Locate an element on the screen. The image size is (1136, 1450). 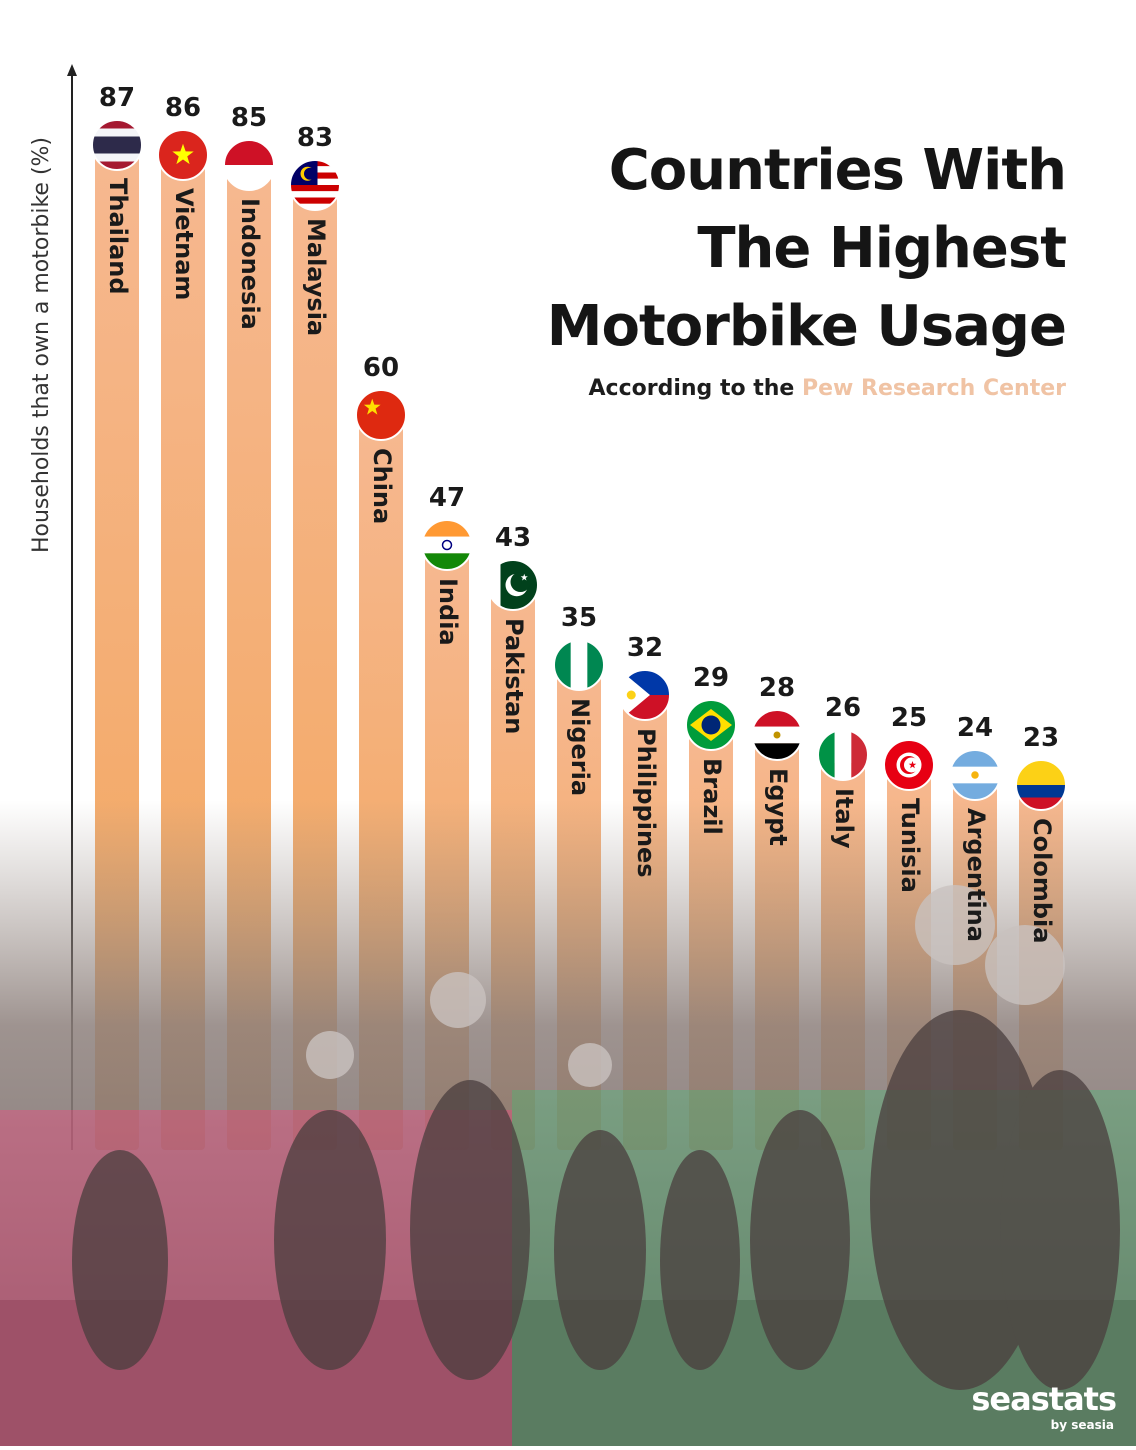
category-label-china: China is located at coordinates (382, 486).